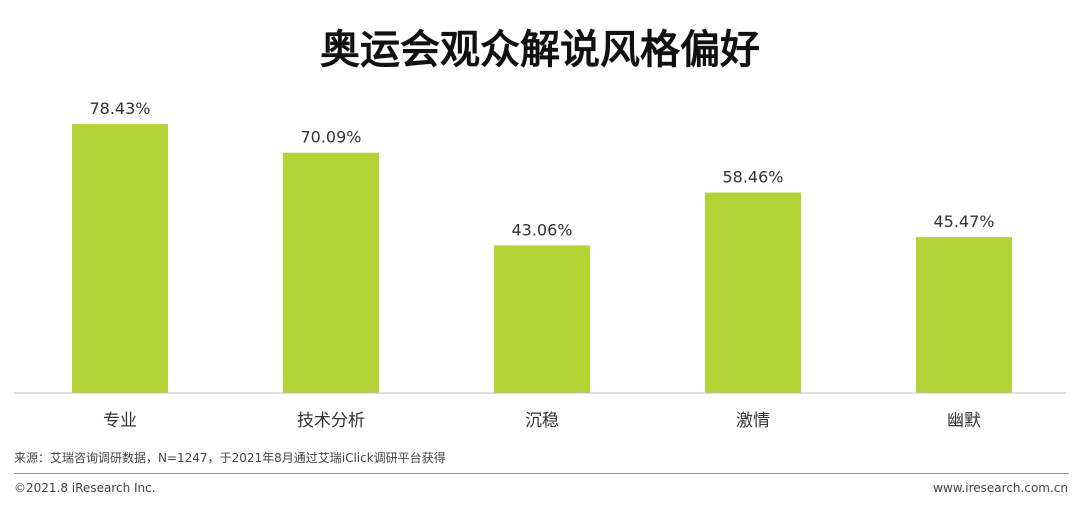 This screenshot has height=506, width=1080. Describe the element at coordinates (331, 421) in the screenshot. I see `x-tick-label: 技术分析` at that location.